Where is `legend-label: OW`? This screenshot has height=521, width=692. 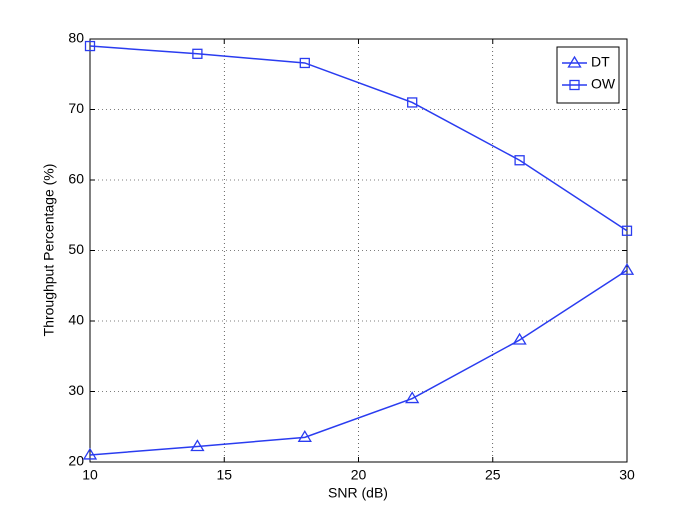 legend-label: OW is located at coordinates (603, 84).